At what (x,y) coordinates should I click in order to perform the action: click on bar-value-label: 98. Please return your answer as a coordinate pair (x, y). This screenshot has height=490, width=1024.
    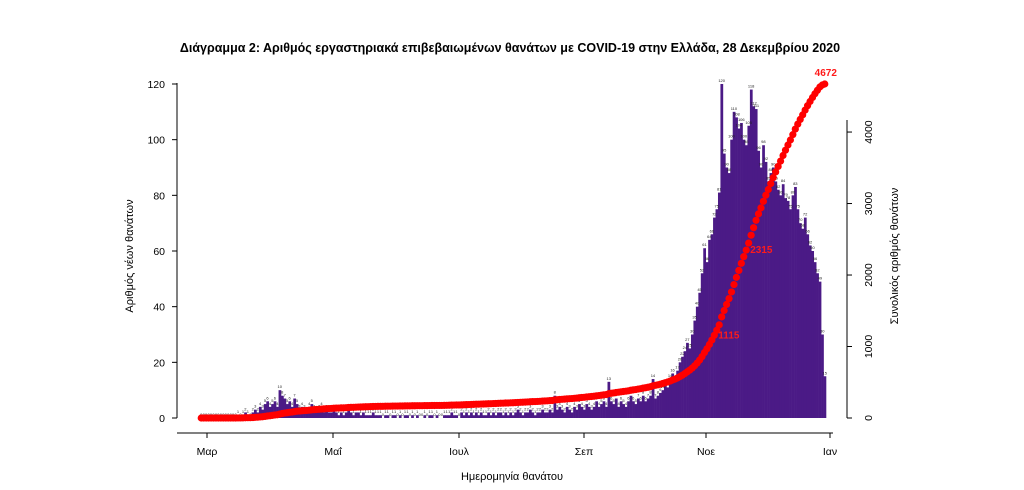
    Looking at the image, I should click on (763, 141).